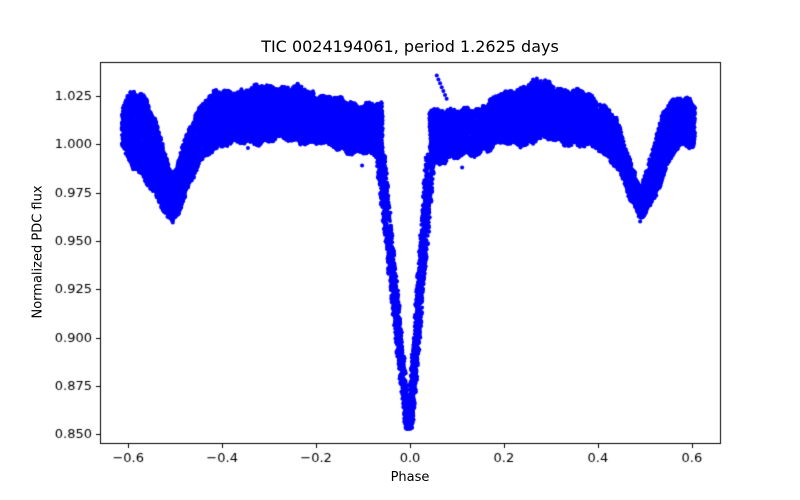 The image size is (800, 500). I want to click on x-axis-label: Phase, so click(410, 477).